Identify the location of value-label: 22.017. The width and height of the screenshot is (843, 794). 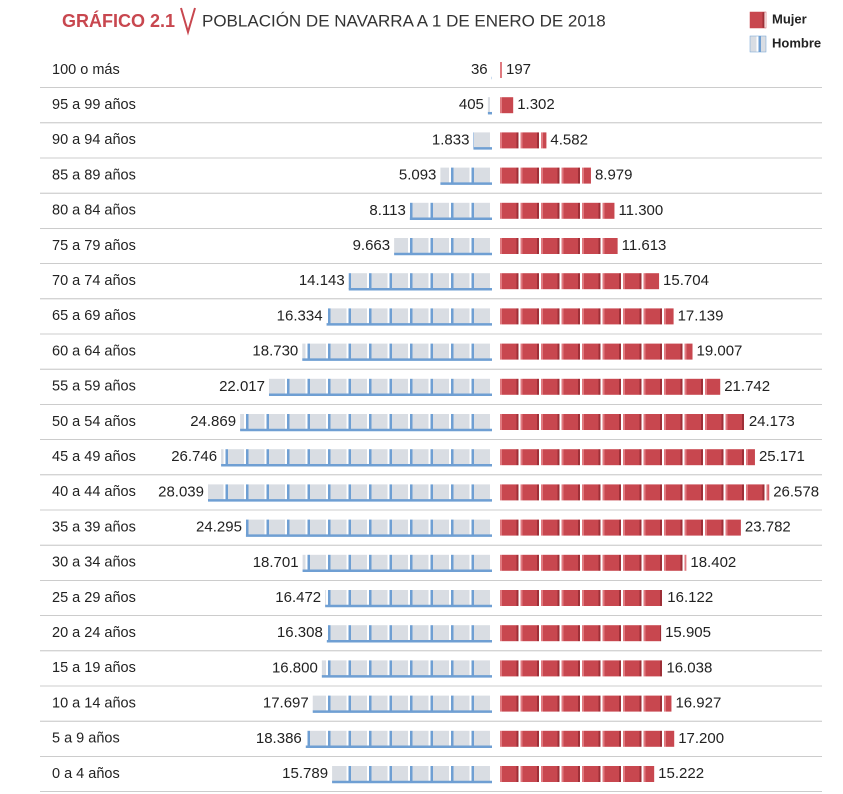
(242, 386).